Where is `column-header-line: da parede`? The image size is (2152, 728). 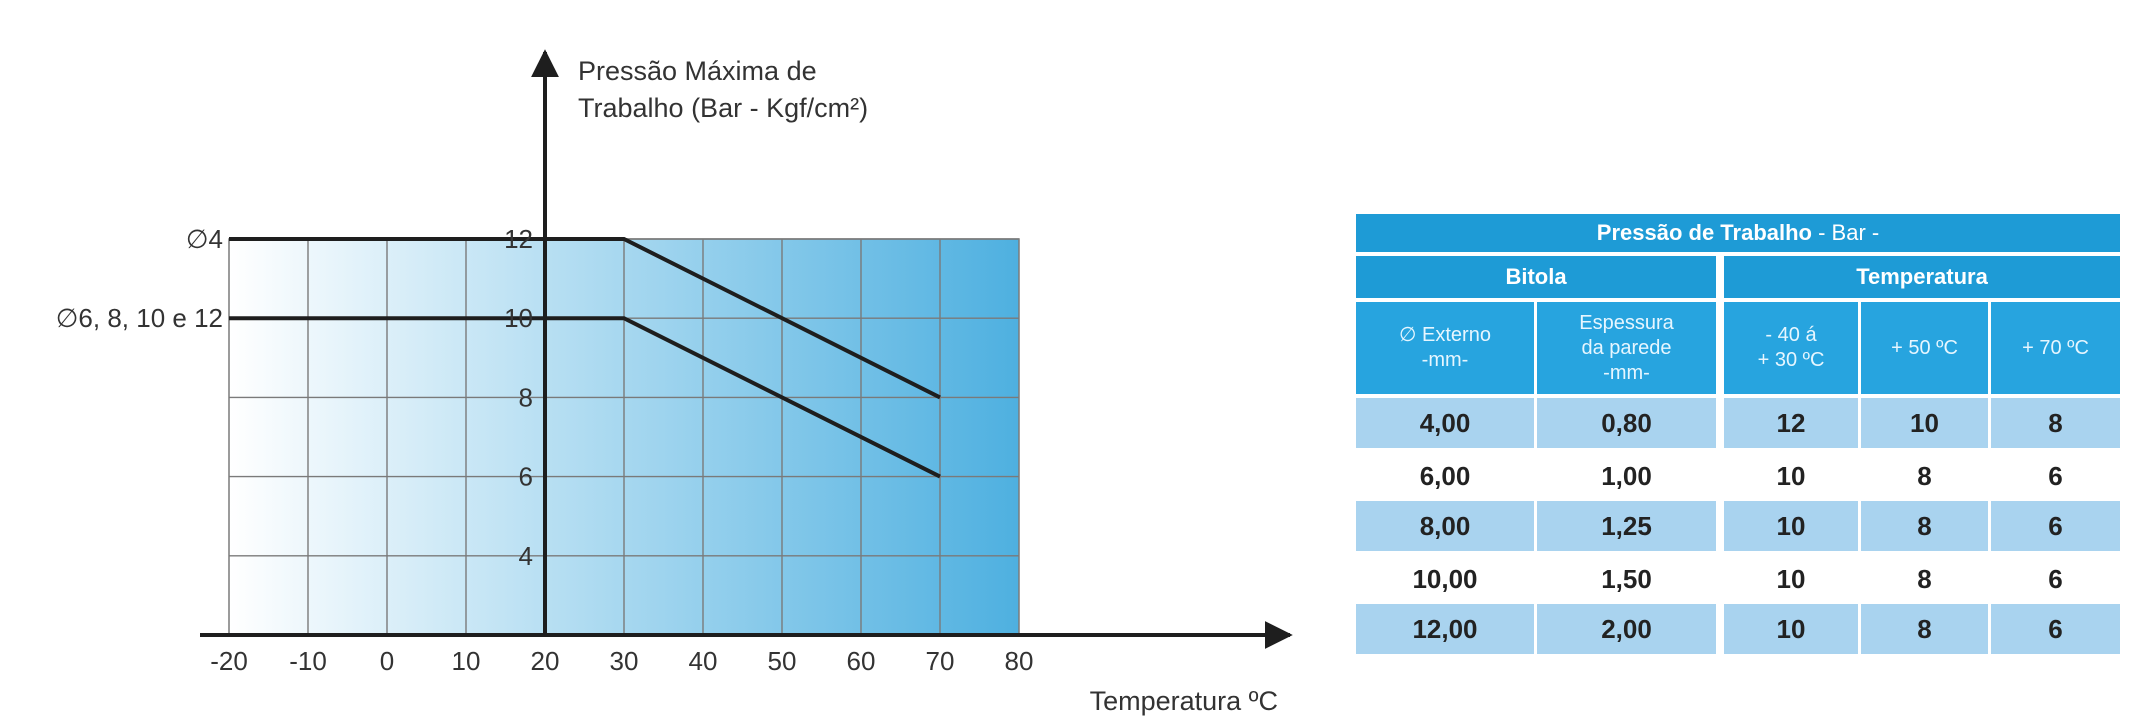 column-header-line: da parede is located at coordinates (1626, 347).